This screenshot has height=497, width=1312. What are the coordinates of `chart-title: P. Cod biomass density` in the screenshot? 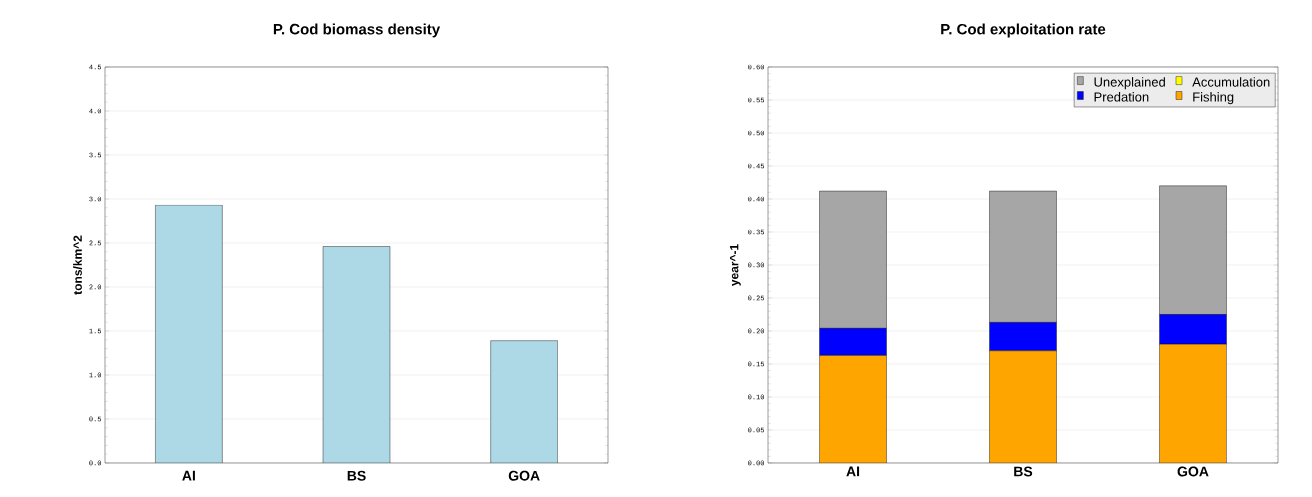 It's located at (357, 30).